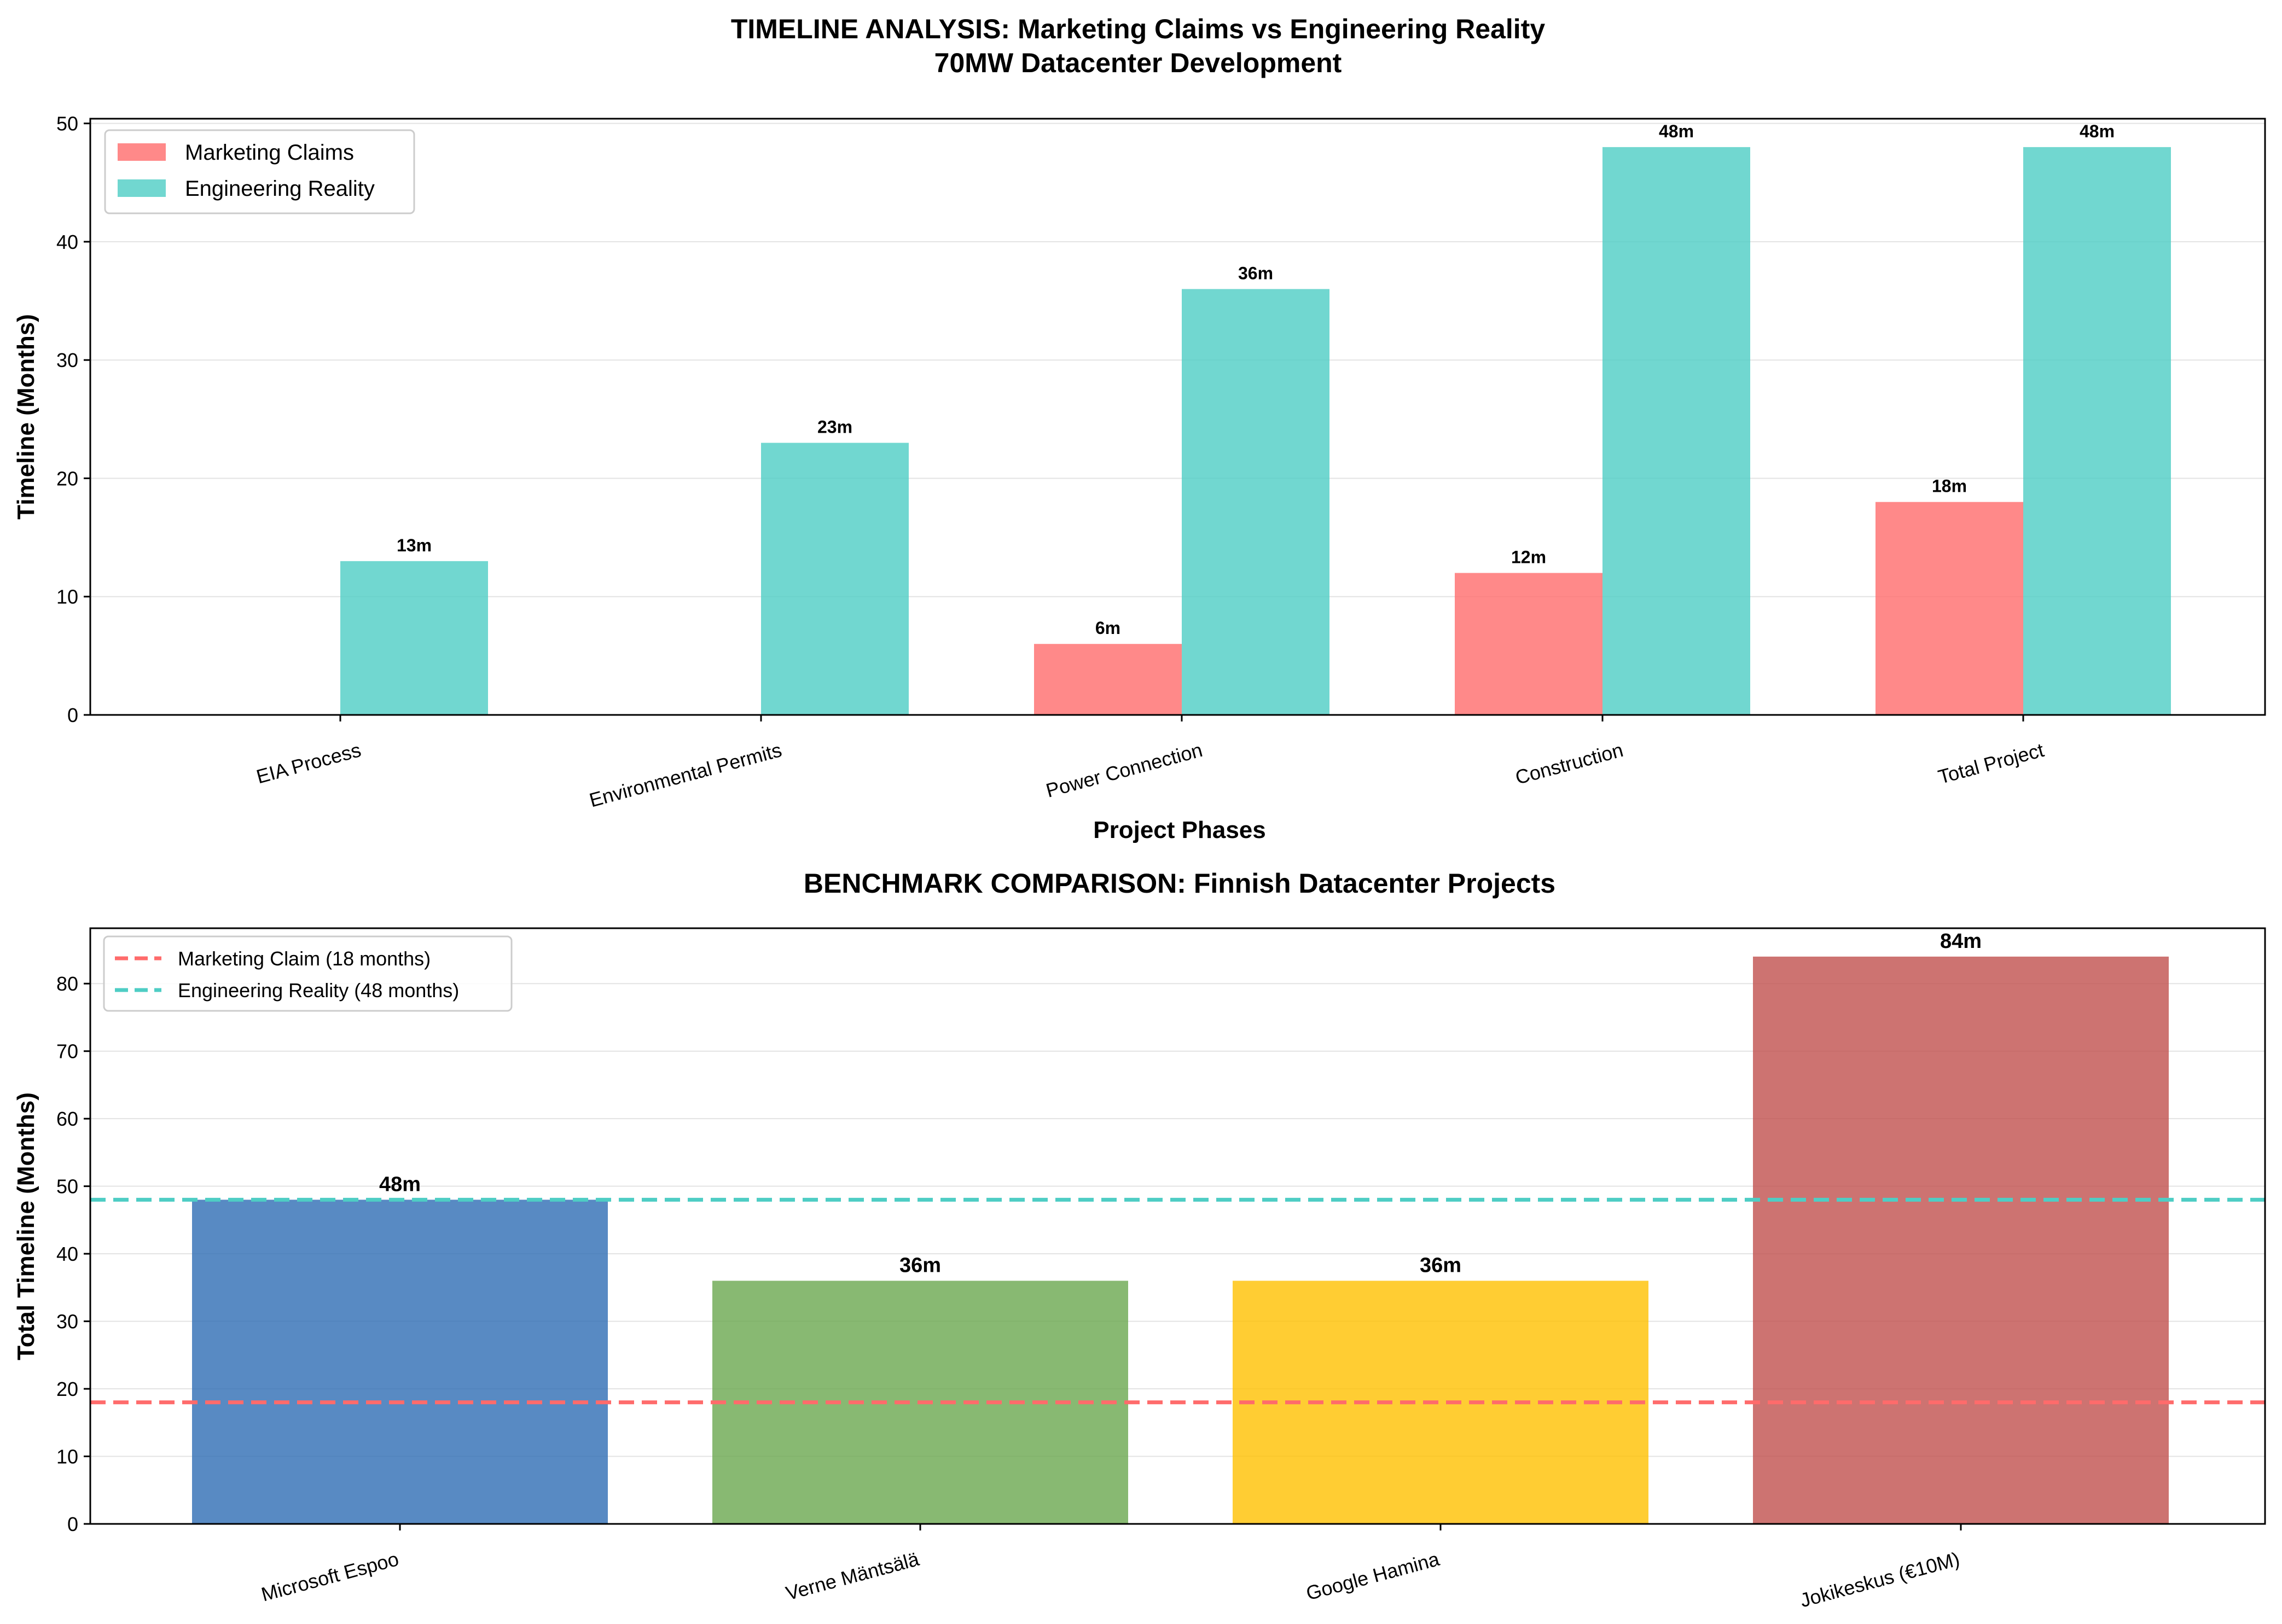 The width and height of the screenshot is (2282, 1624). What do you see at coordinates (67, 597) in the screenshot?
I see `chart1-y-tick-label: 10` at bounding box center [67, 597].